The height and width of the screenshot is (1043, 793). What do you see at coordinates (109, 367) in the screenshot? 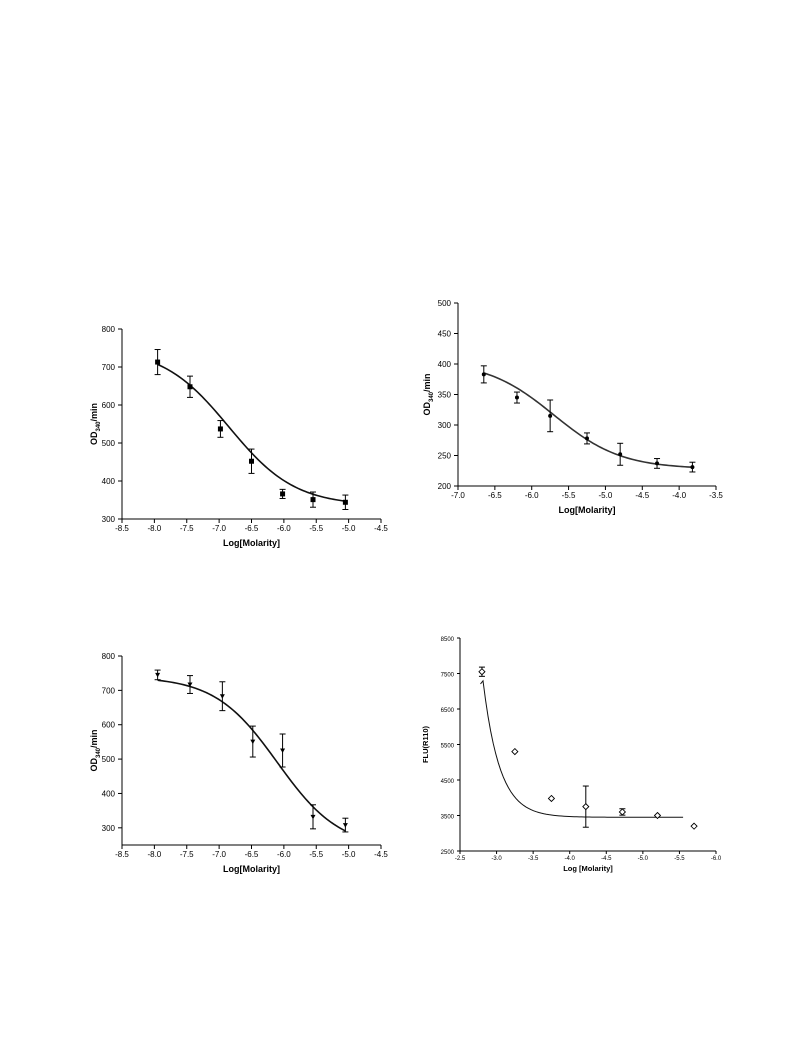
I see `y-tick-label: 700` at bounding box center [109, 367].